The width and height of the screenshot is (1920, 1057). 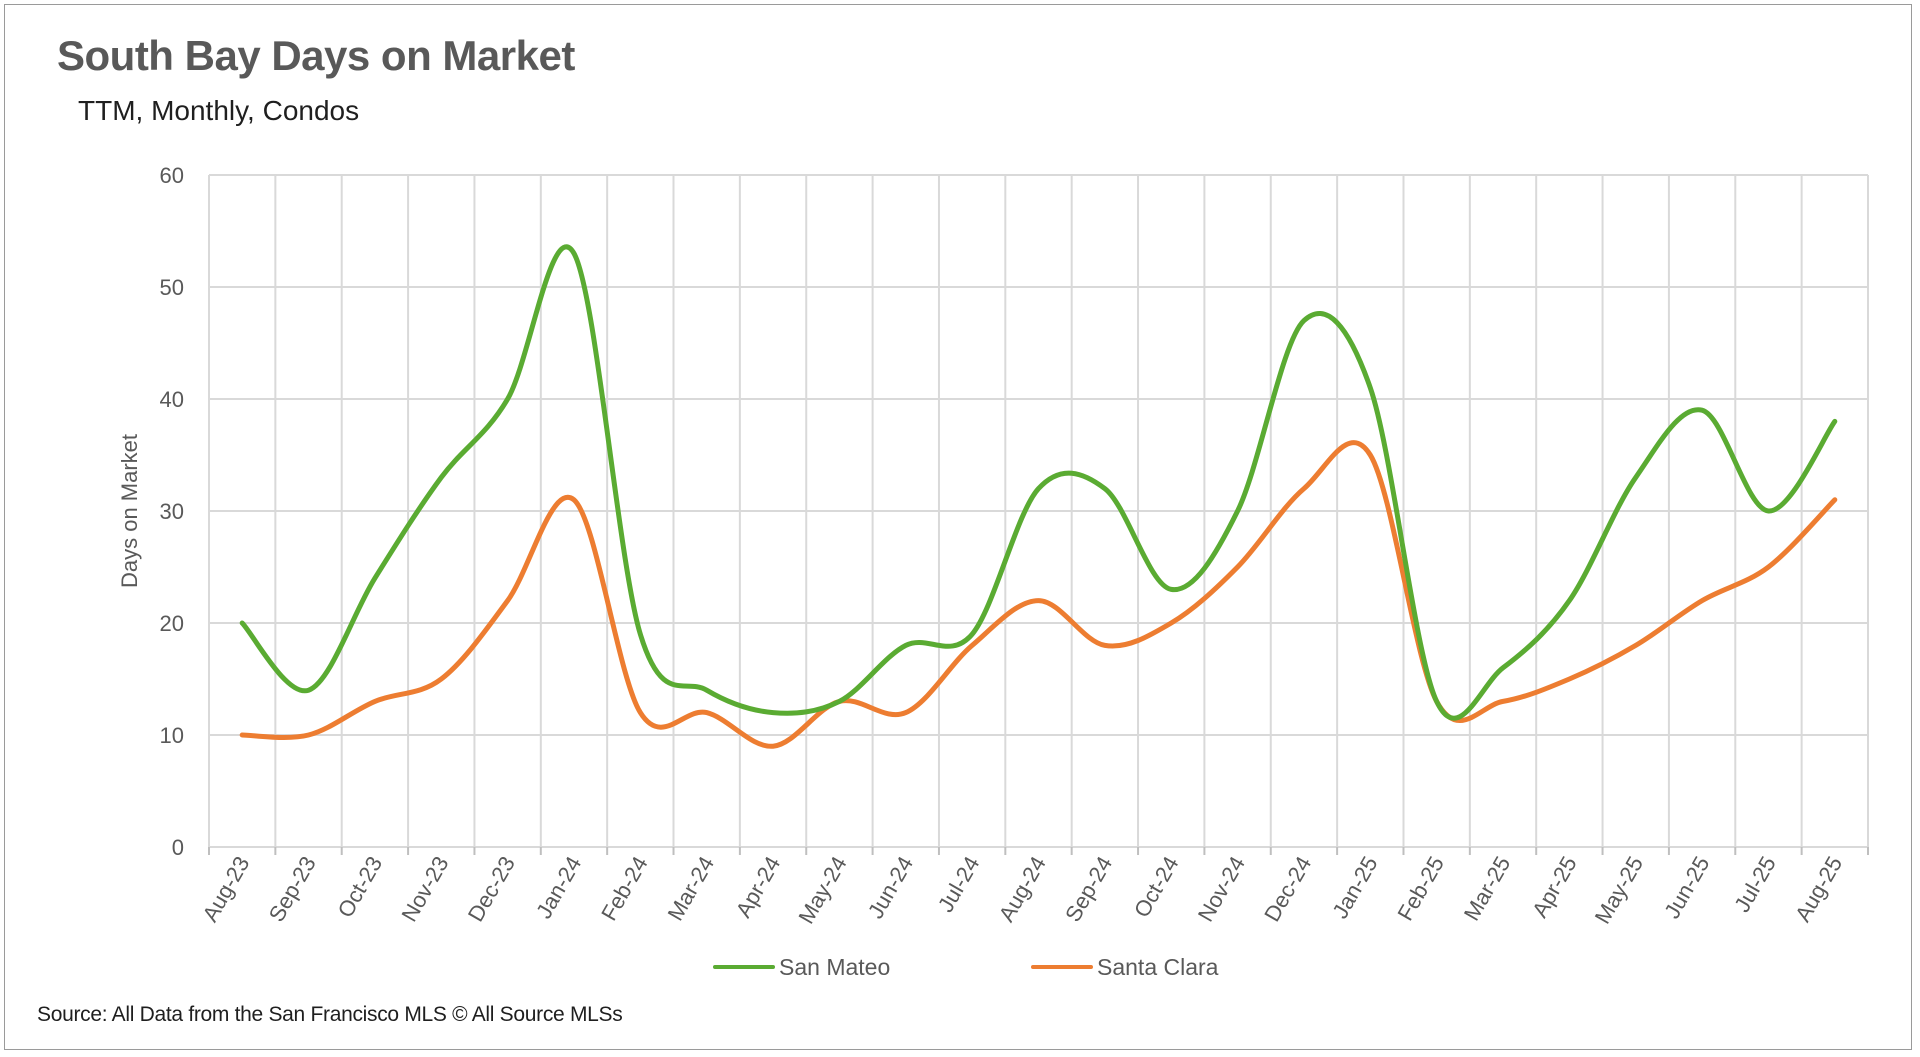 I want to click on chart-title: South Bay Days on Market, so click(x=316, y=55).